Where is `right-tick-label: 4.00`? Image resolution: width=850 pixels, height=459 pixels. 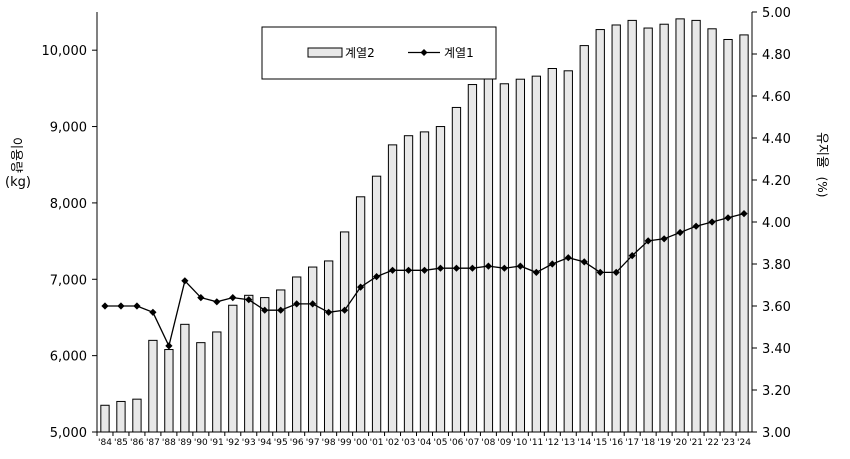 right-tick-label: 4.00 is located at coordinates (776, 223).